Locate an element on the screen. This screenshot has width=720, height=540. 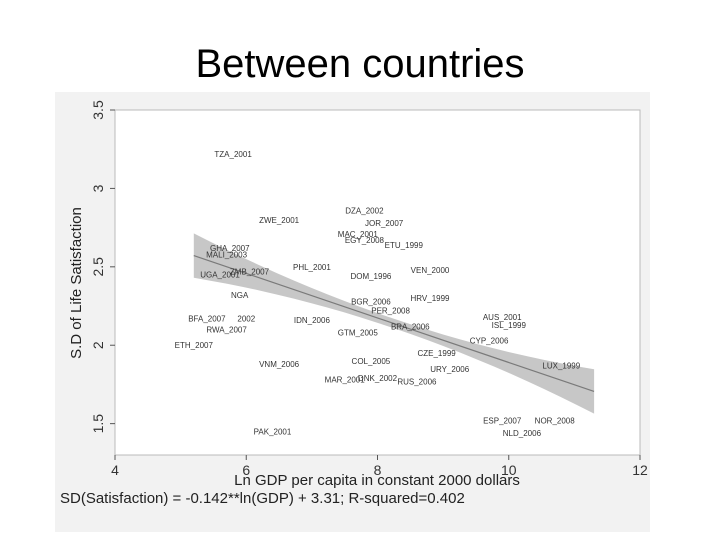
y-axis-title: S.D of Life Satisfaction is located at coordinates (76, 283).